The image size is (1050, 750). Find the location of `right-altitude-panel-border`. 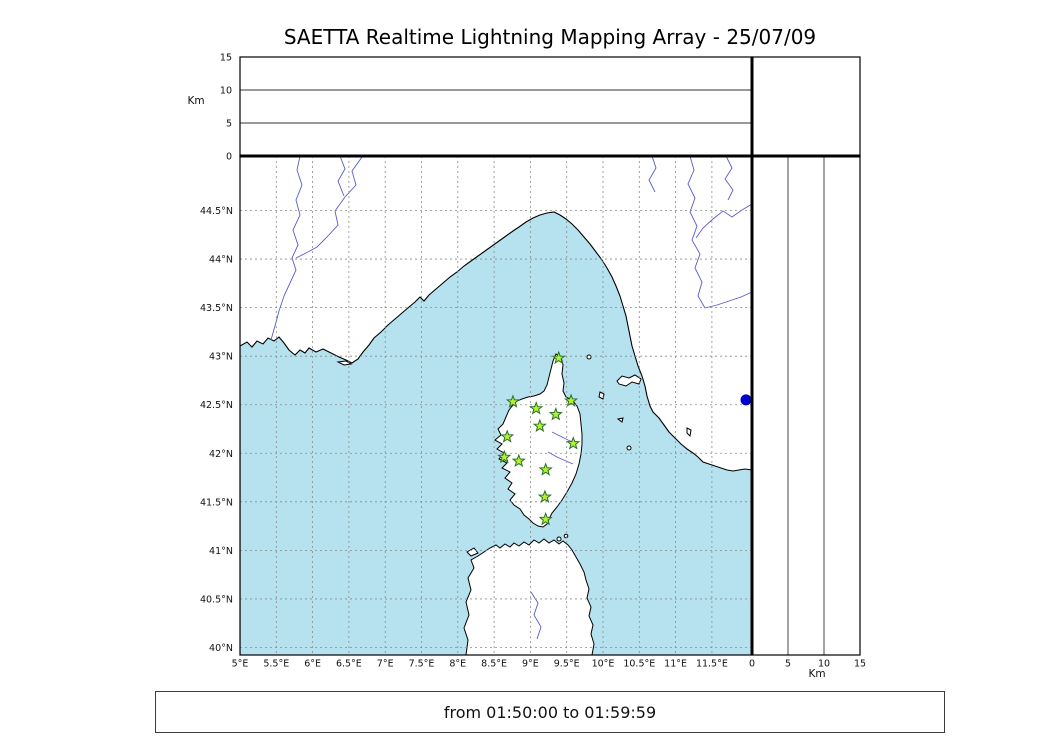

right-altitude-panel-border is located at coordinates (806, 405).